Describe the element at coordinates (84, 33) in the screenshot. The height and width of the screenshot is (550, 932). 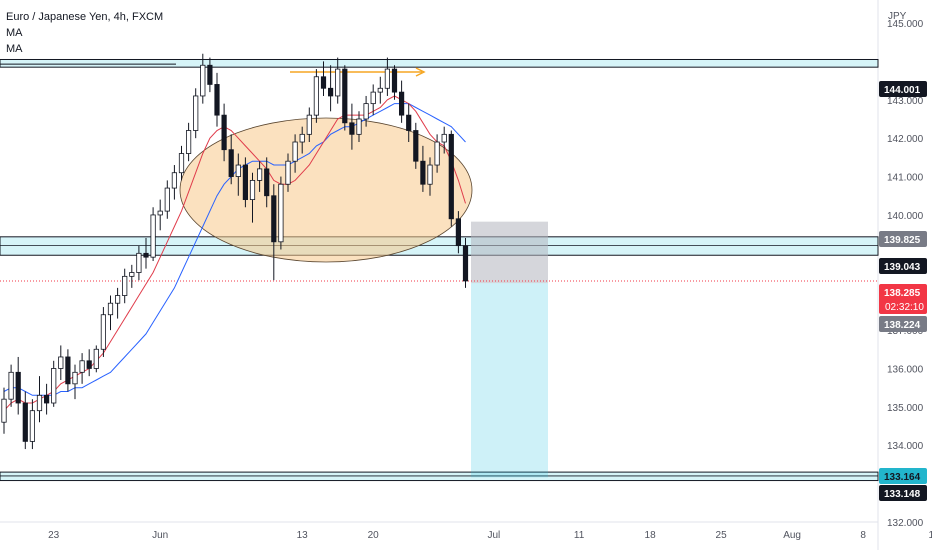
I see `chart-legend: Euro / Japanese Yen, 4h, FXCM MA MA` at that location.